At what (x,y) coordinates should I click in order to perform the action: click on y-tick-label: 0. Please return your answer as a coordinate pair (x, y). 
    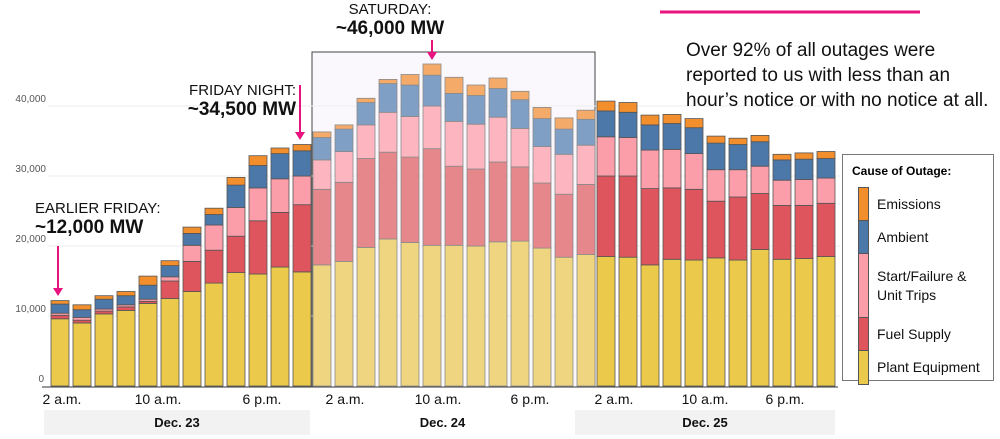
    Looking at the image, I should click on (41, 379).